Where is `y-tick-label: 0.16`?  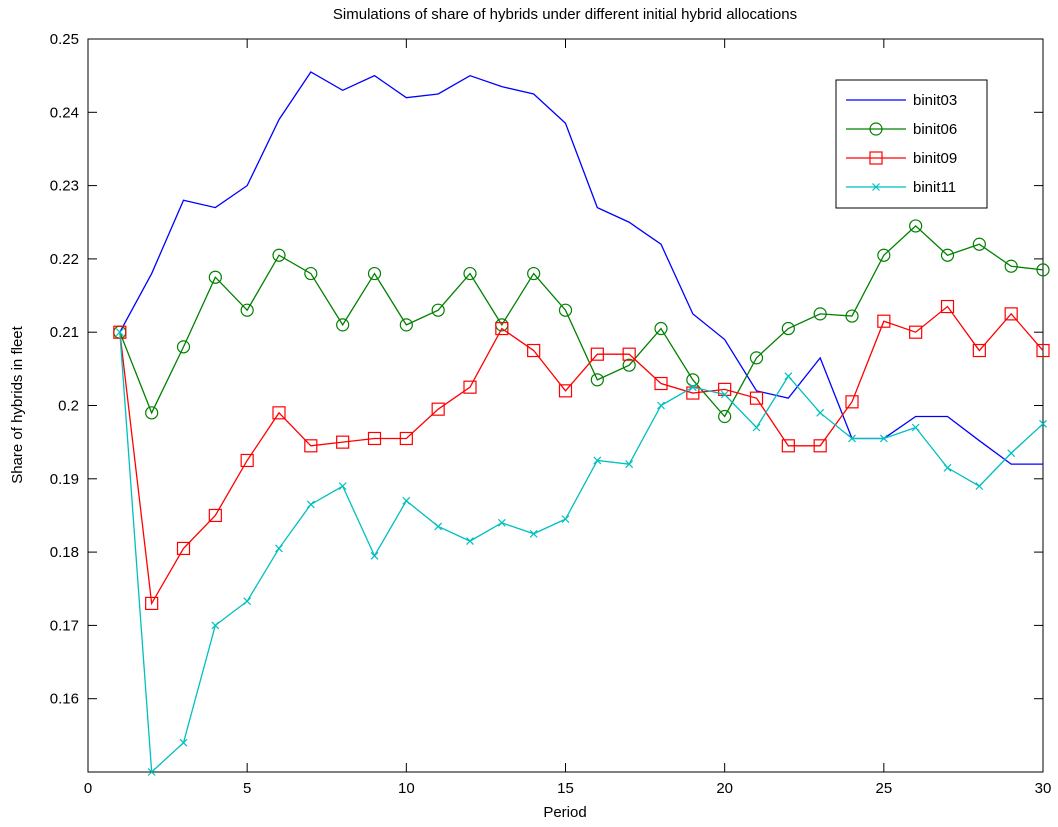 y-tick-label: 0.16 is located at coordinates (64, 699).